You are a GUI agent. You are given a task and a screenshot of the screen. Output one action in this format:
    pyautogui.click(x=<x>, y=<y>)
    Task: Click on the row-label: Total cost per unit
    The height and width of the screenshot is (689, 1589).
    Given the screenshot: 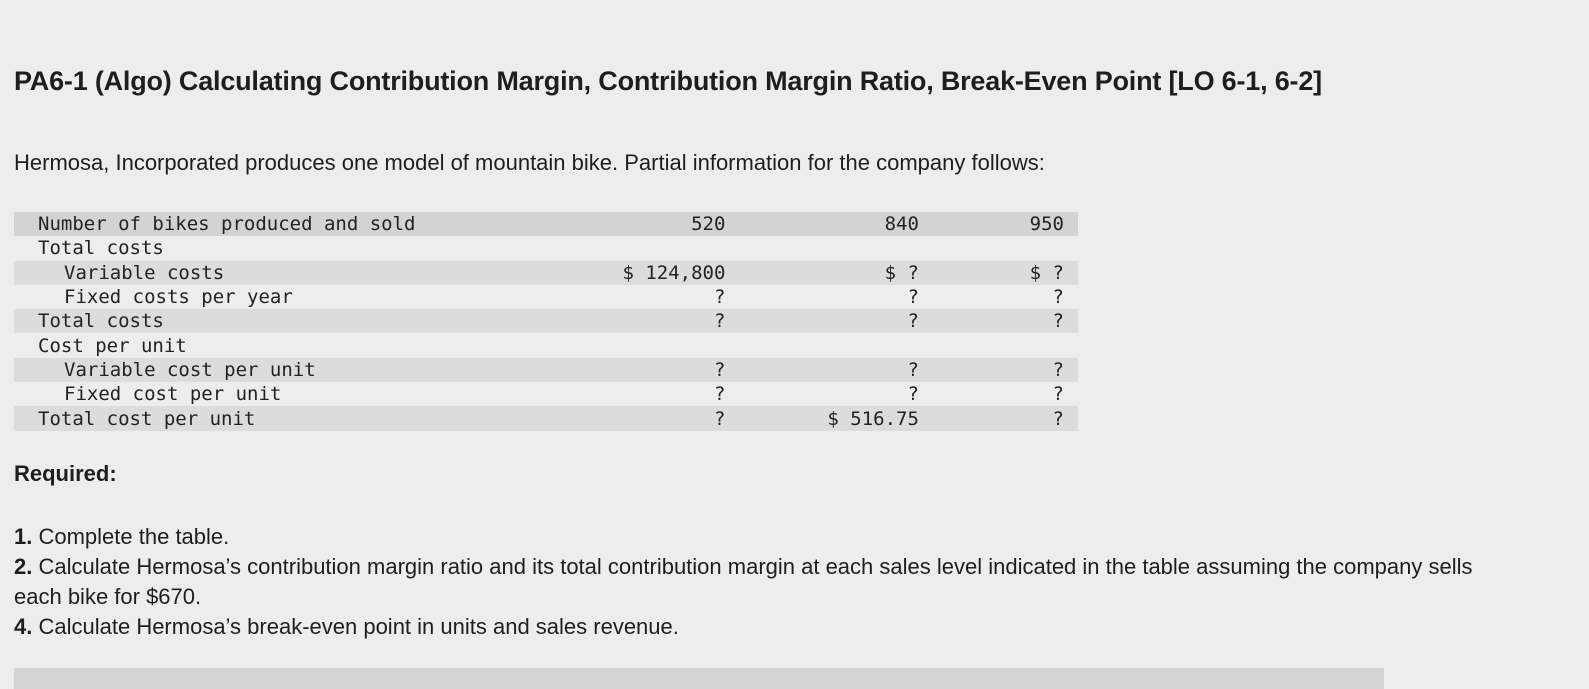 What is the action you would take?
    pyautogui.click(x=266, y=418)
    